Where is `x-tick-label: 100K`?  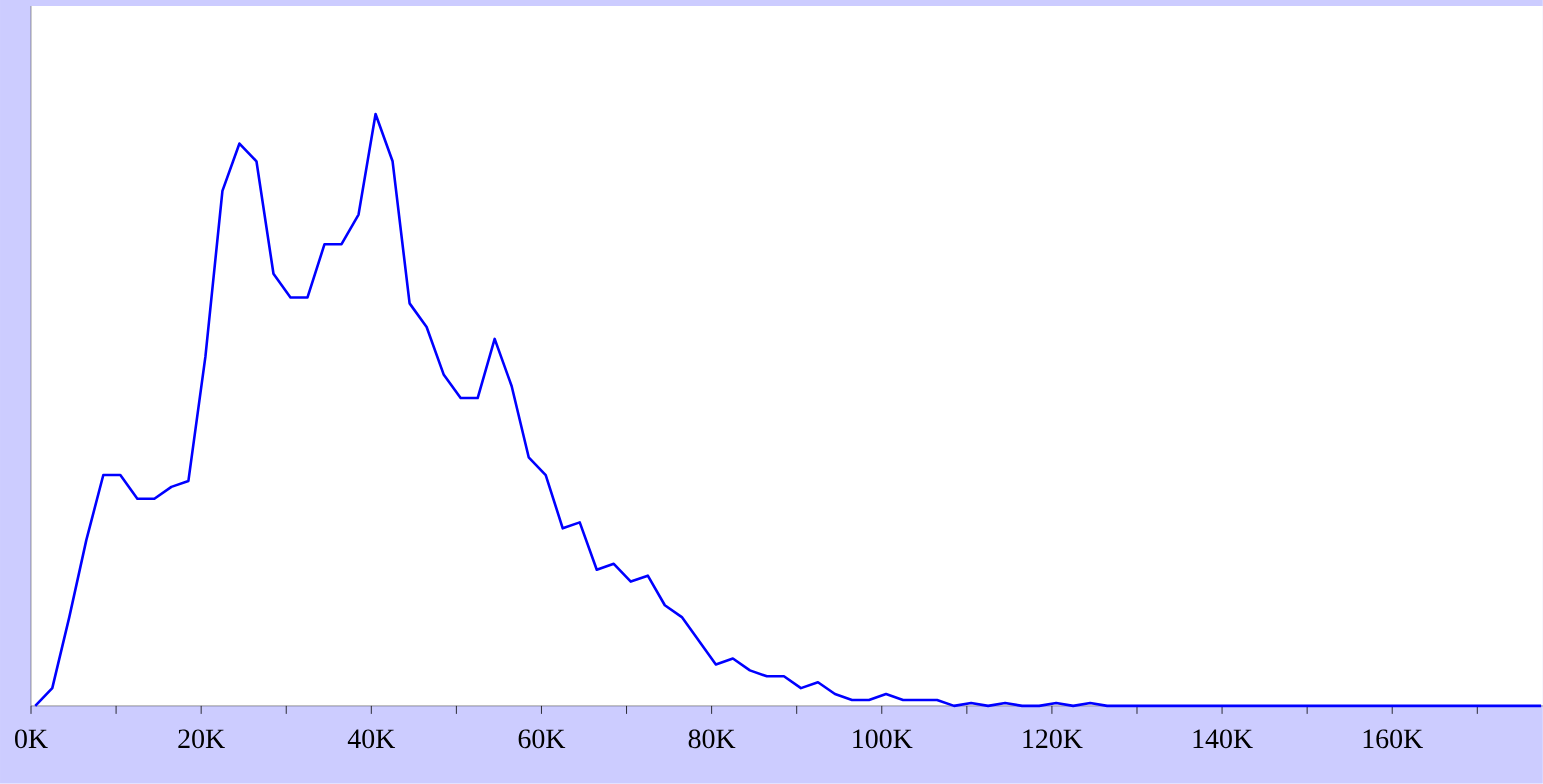
x-tick-label: 100K is located at coordinates (883, 739).